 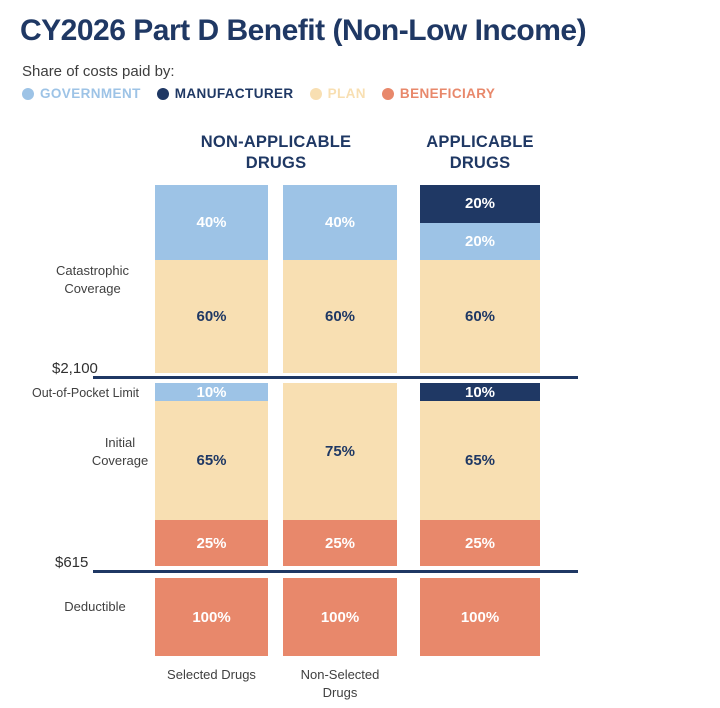 What do you see at coordinates (480, 543) in the screenshot?
I see `segment-initial-applicable-beneficiary: 25%` at bounding box center [480, 543].